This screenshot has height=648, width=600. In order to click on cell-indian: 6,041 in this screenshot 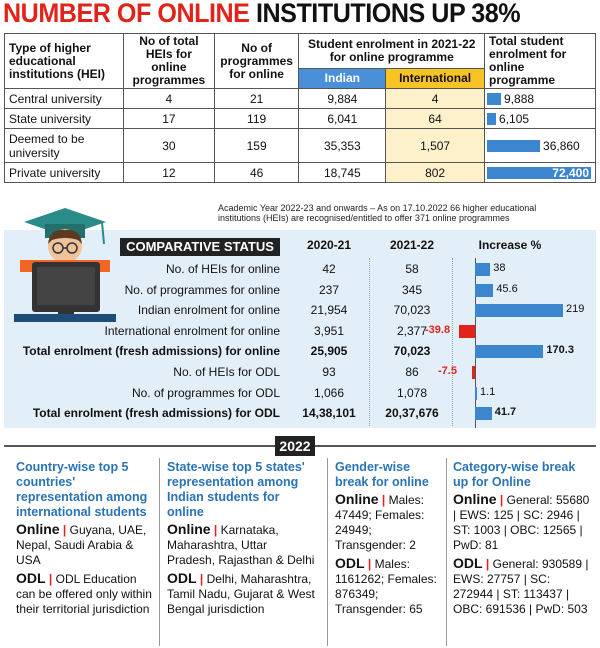, I will do `click(342, 118)`.